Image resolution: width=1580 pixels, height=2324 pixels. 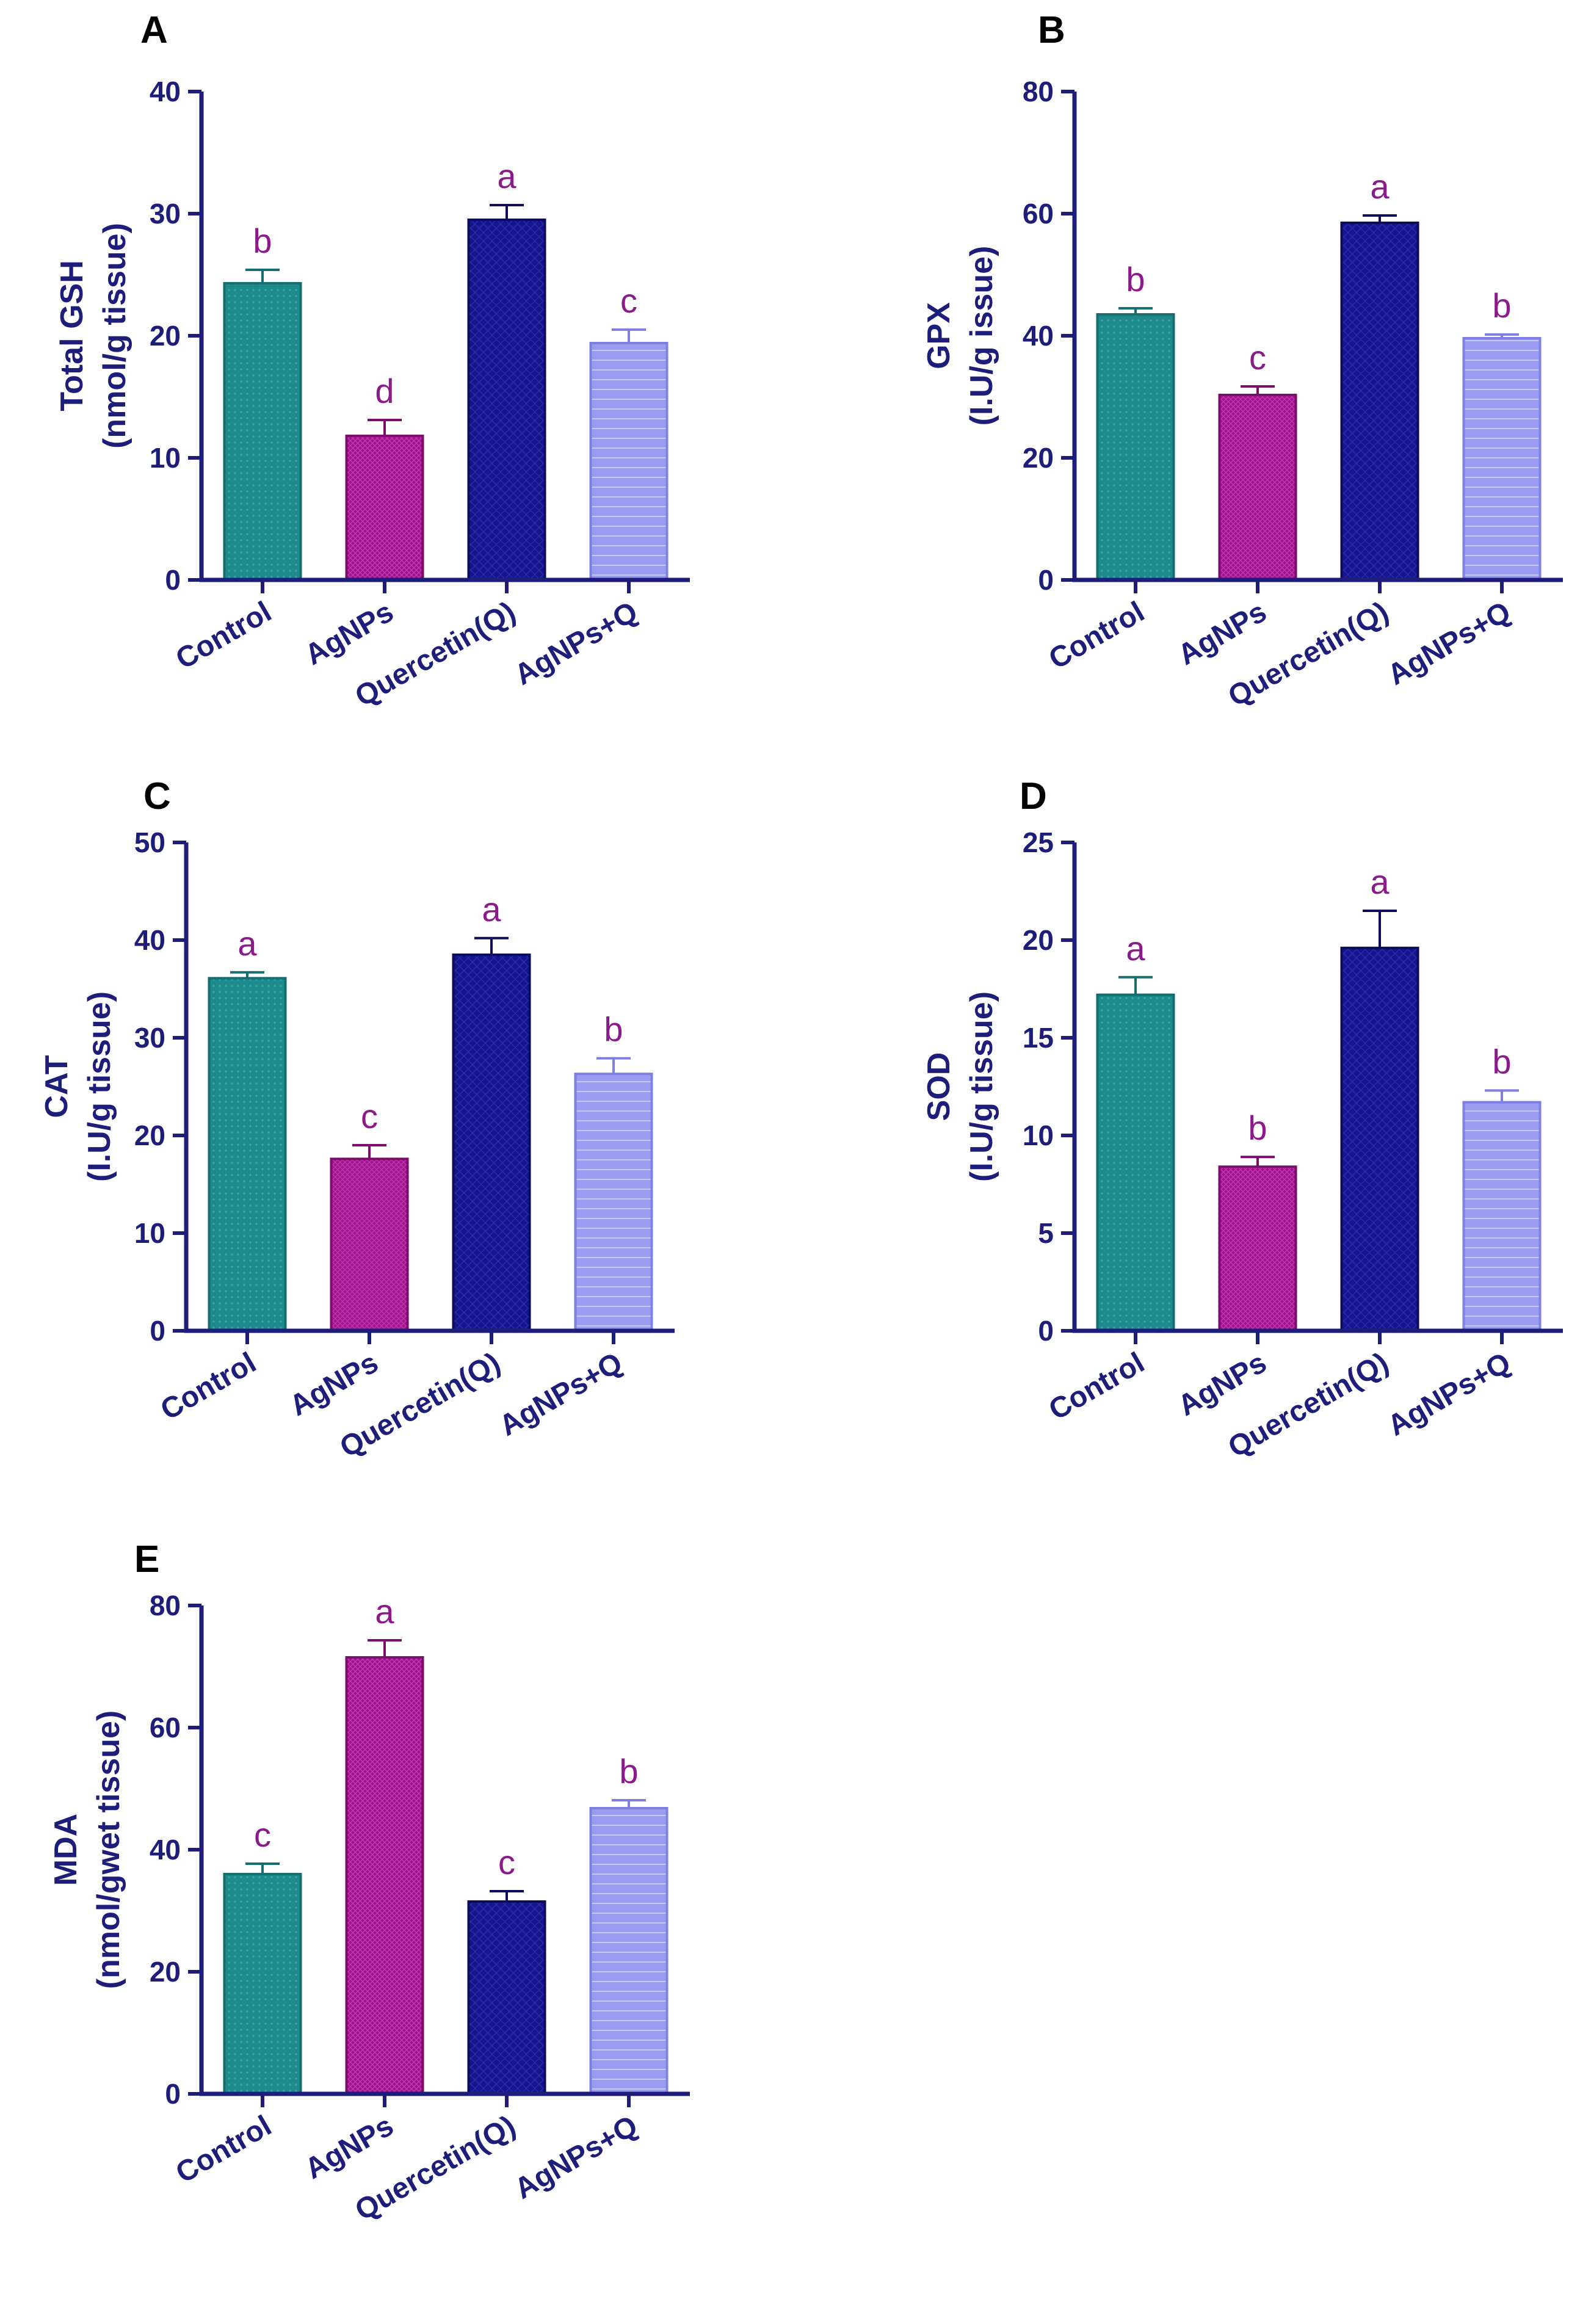 What do you see at coordinates (115, 336) in the screenshot?
I see `y-axis-label-line-2: (nmol/g tissue)` at bounding box center [115, 336].